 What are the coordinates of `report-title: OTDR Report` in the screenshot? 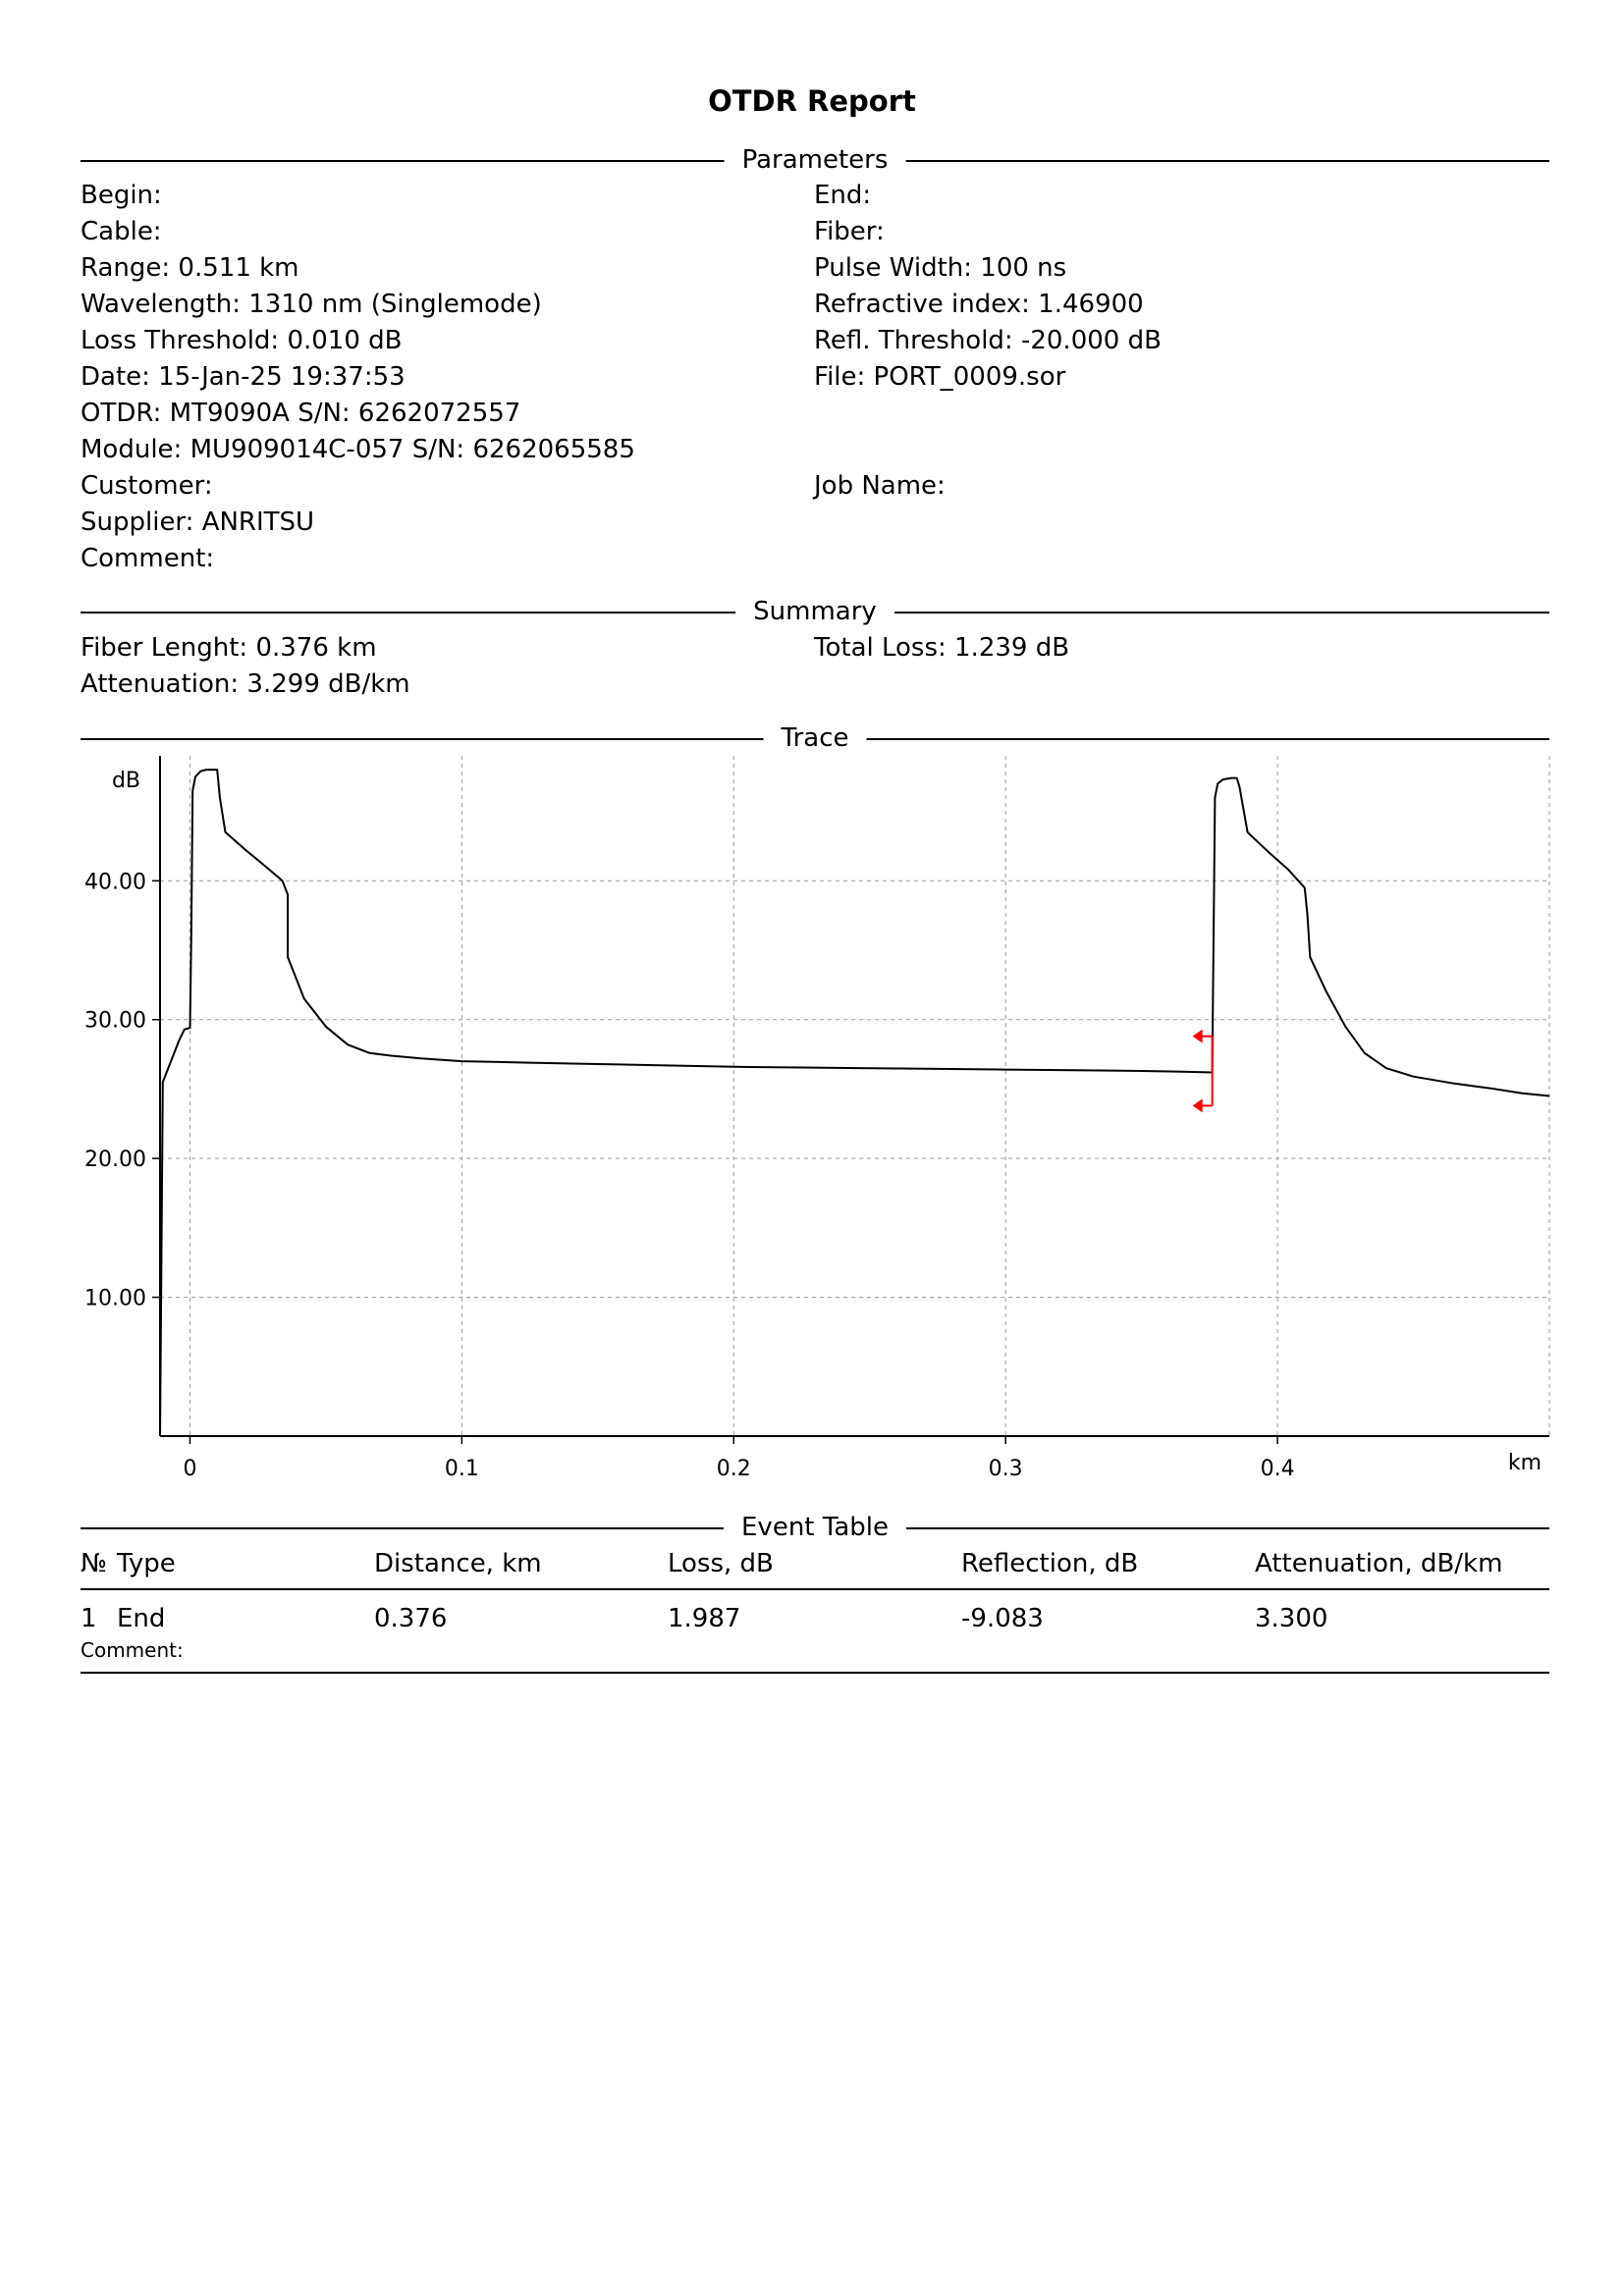 It's located at (812, 101).